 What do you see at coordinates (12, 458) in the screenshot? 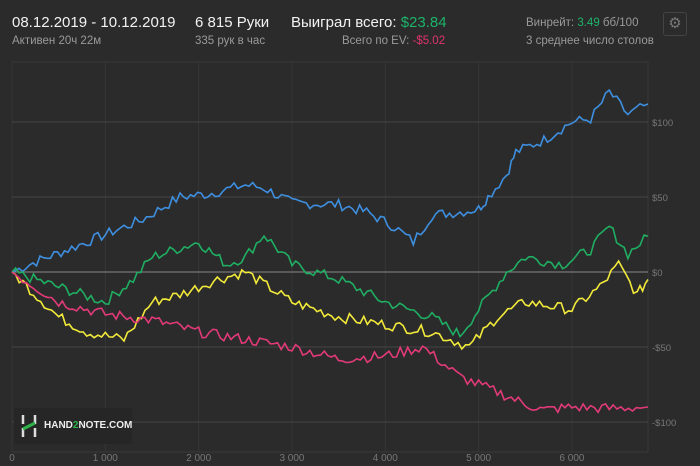
I see `x-tick-label: 0` at bounding box center [12, 458].